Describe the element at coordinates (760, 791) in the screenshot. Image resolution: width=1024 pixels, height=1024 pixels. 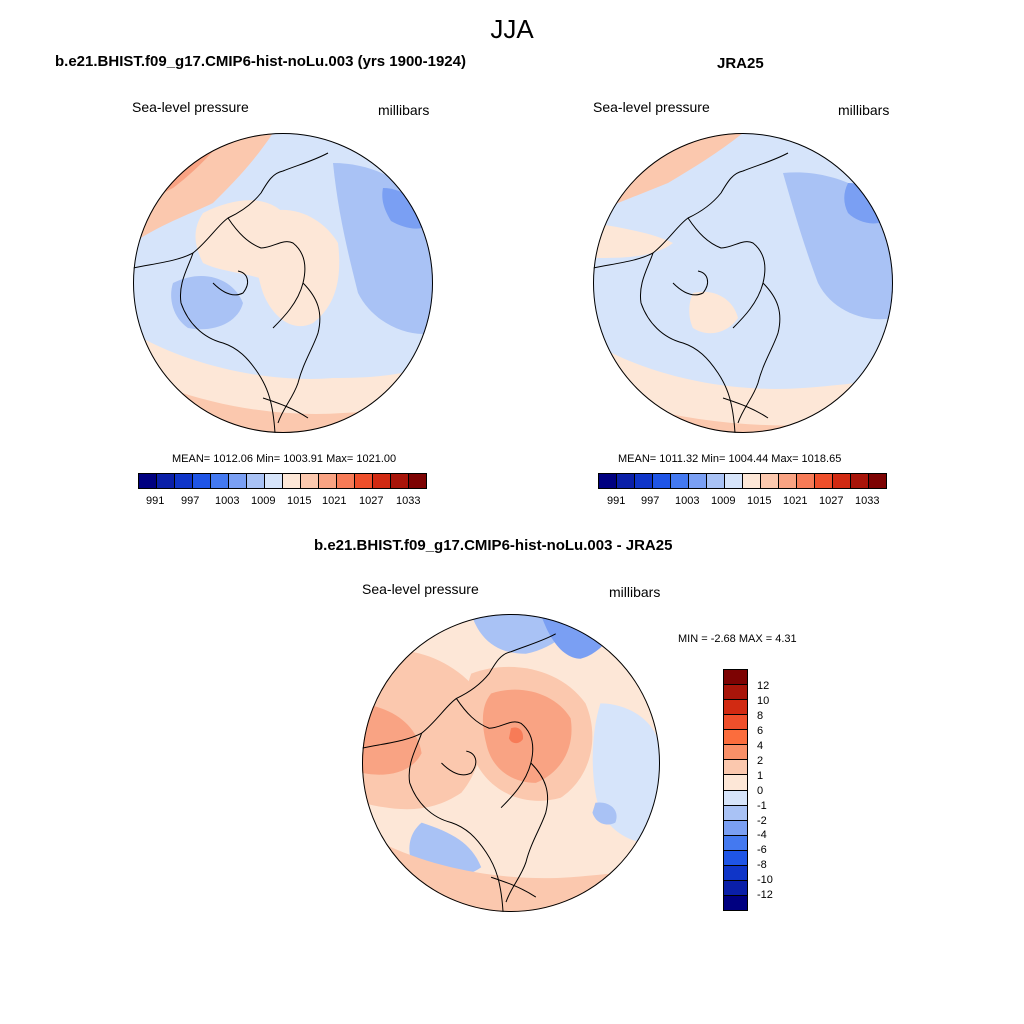
I see `colorbar-tick-label: 0` at that location.